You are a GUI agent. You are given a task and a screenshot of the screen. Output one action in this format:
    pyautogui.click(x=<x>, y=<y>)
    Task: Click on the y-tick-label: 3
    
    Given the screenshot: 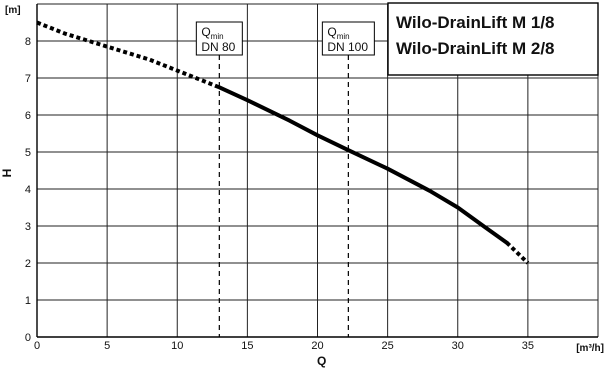 What is the action you would take?
    pyautogui.click(x=28, y=227)
    